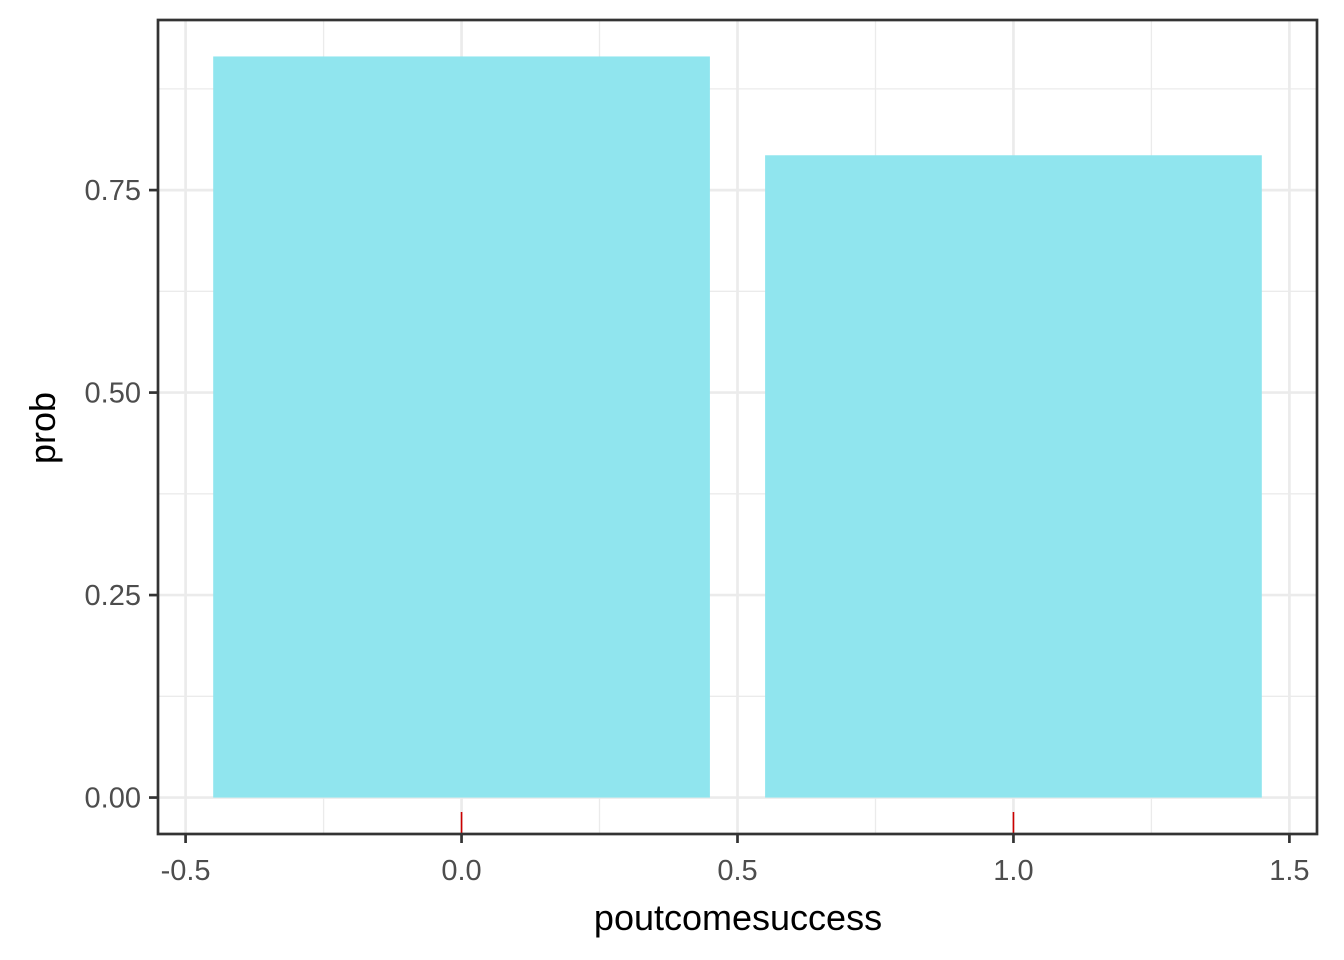  I want to click on x-tick-label: -0.5, so click(186, 871).